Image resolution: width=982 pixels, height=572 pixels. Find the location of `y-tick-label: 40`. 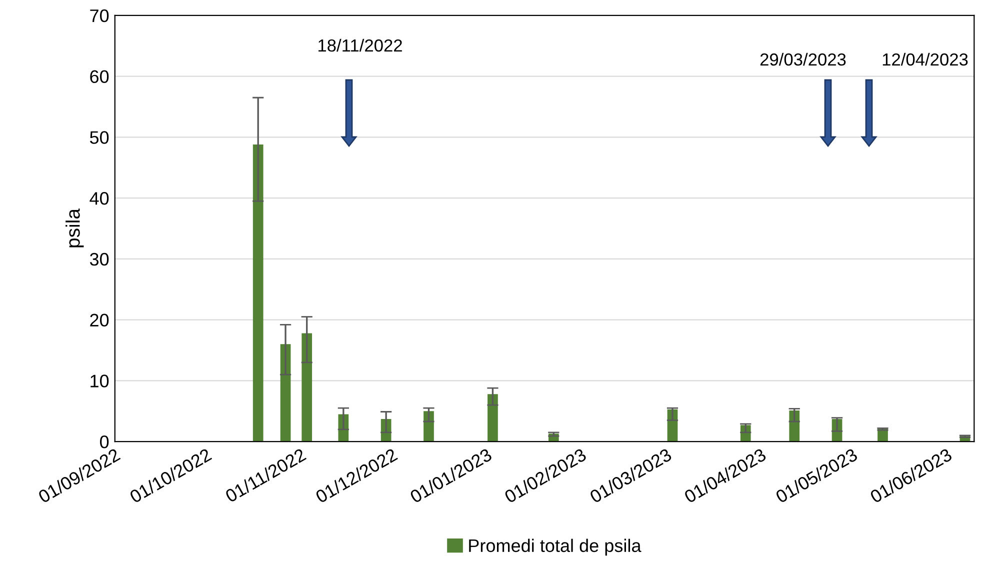

y-tick-label: 40 is located at coordinates (99, 198).